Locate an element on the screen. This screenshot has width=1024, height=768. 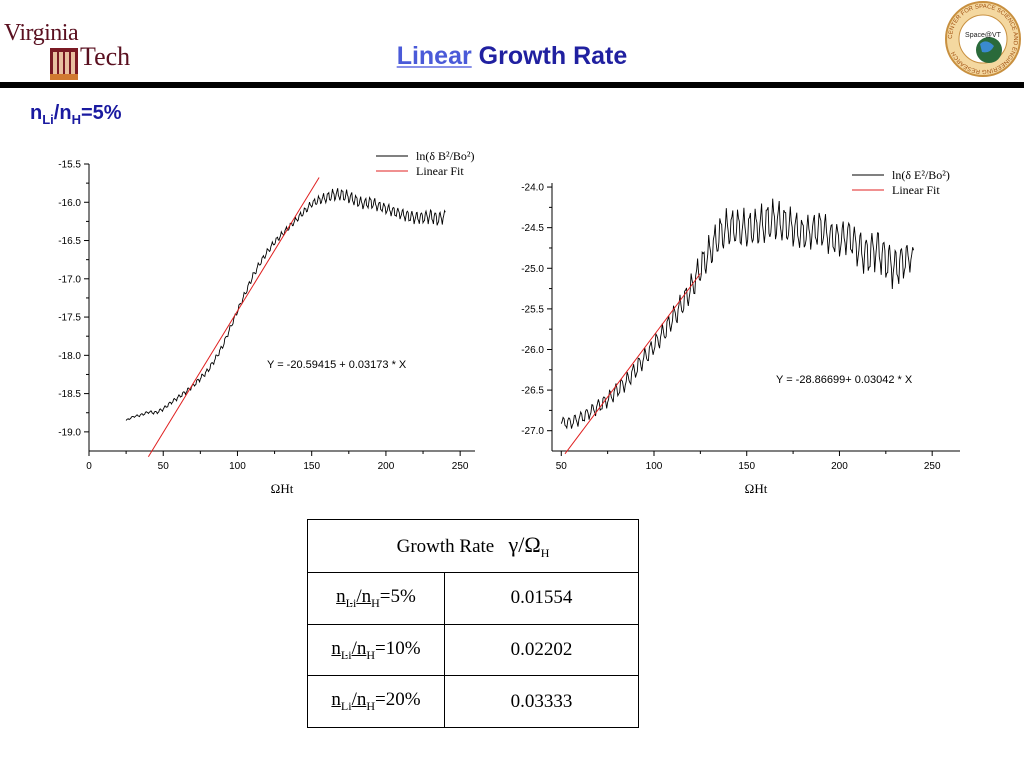
legend-label-data: ln(δ E²/Bo²) is located at coordinates (921, 175).